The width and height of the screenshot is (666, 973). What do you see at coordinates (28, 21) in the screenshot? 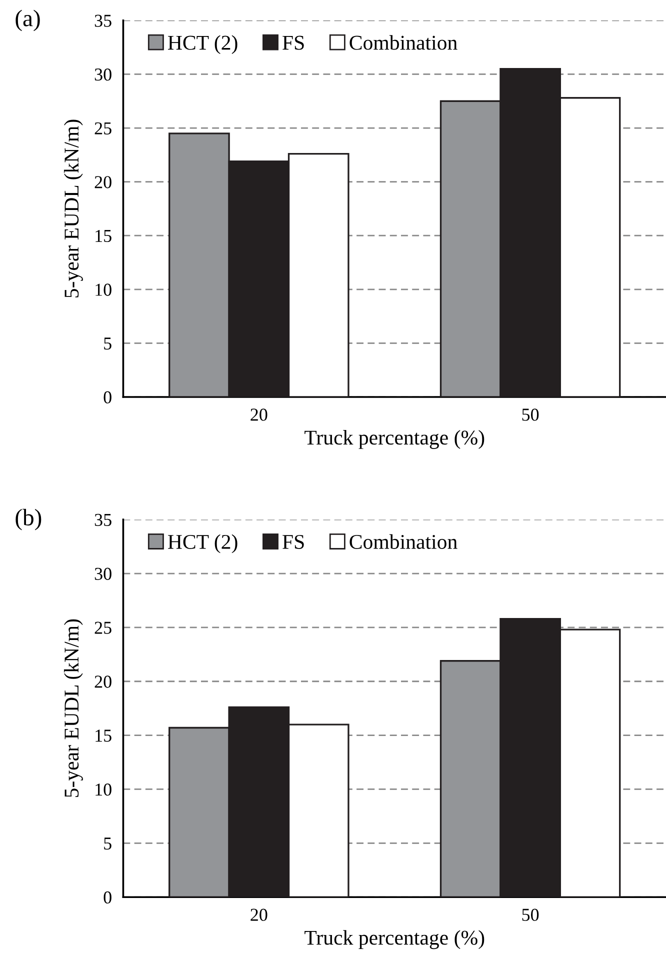
I see `chart-title: (a)` at bounding box center [28, 21].